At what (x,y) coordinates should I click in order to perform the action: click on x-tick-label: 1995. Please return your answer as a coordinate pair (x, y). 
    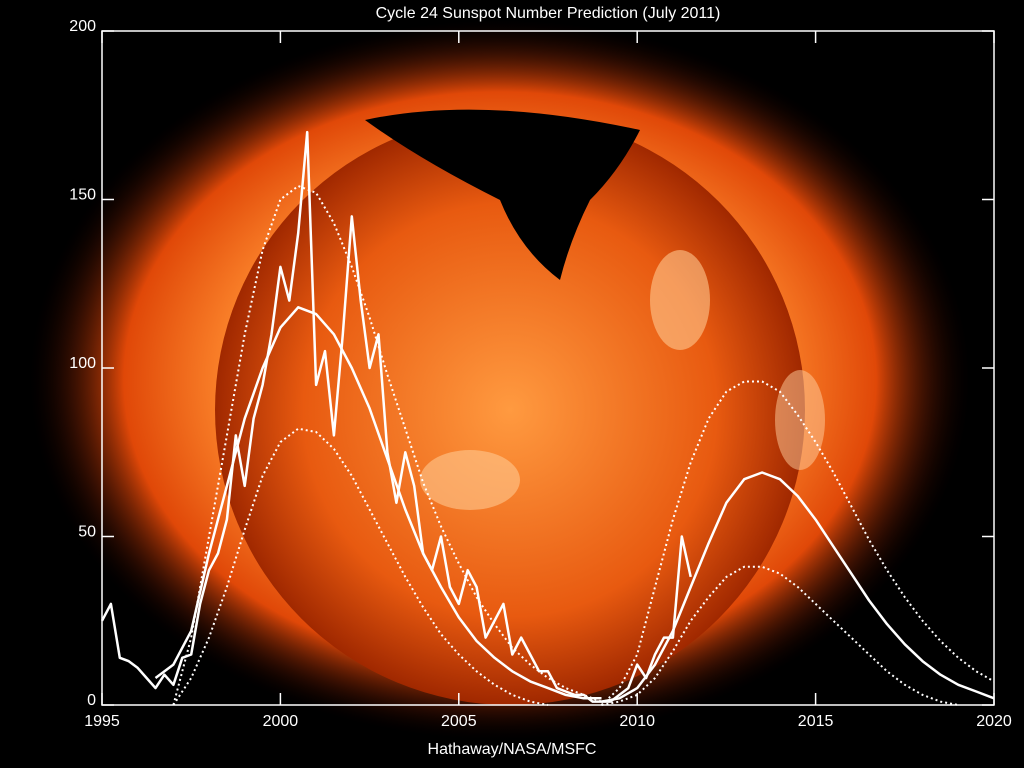
    Looking at the image, I should click on (102, 721).